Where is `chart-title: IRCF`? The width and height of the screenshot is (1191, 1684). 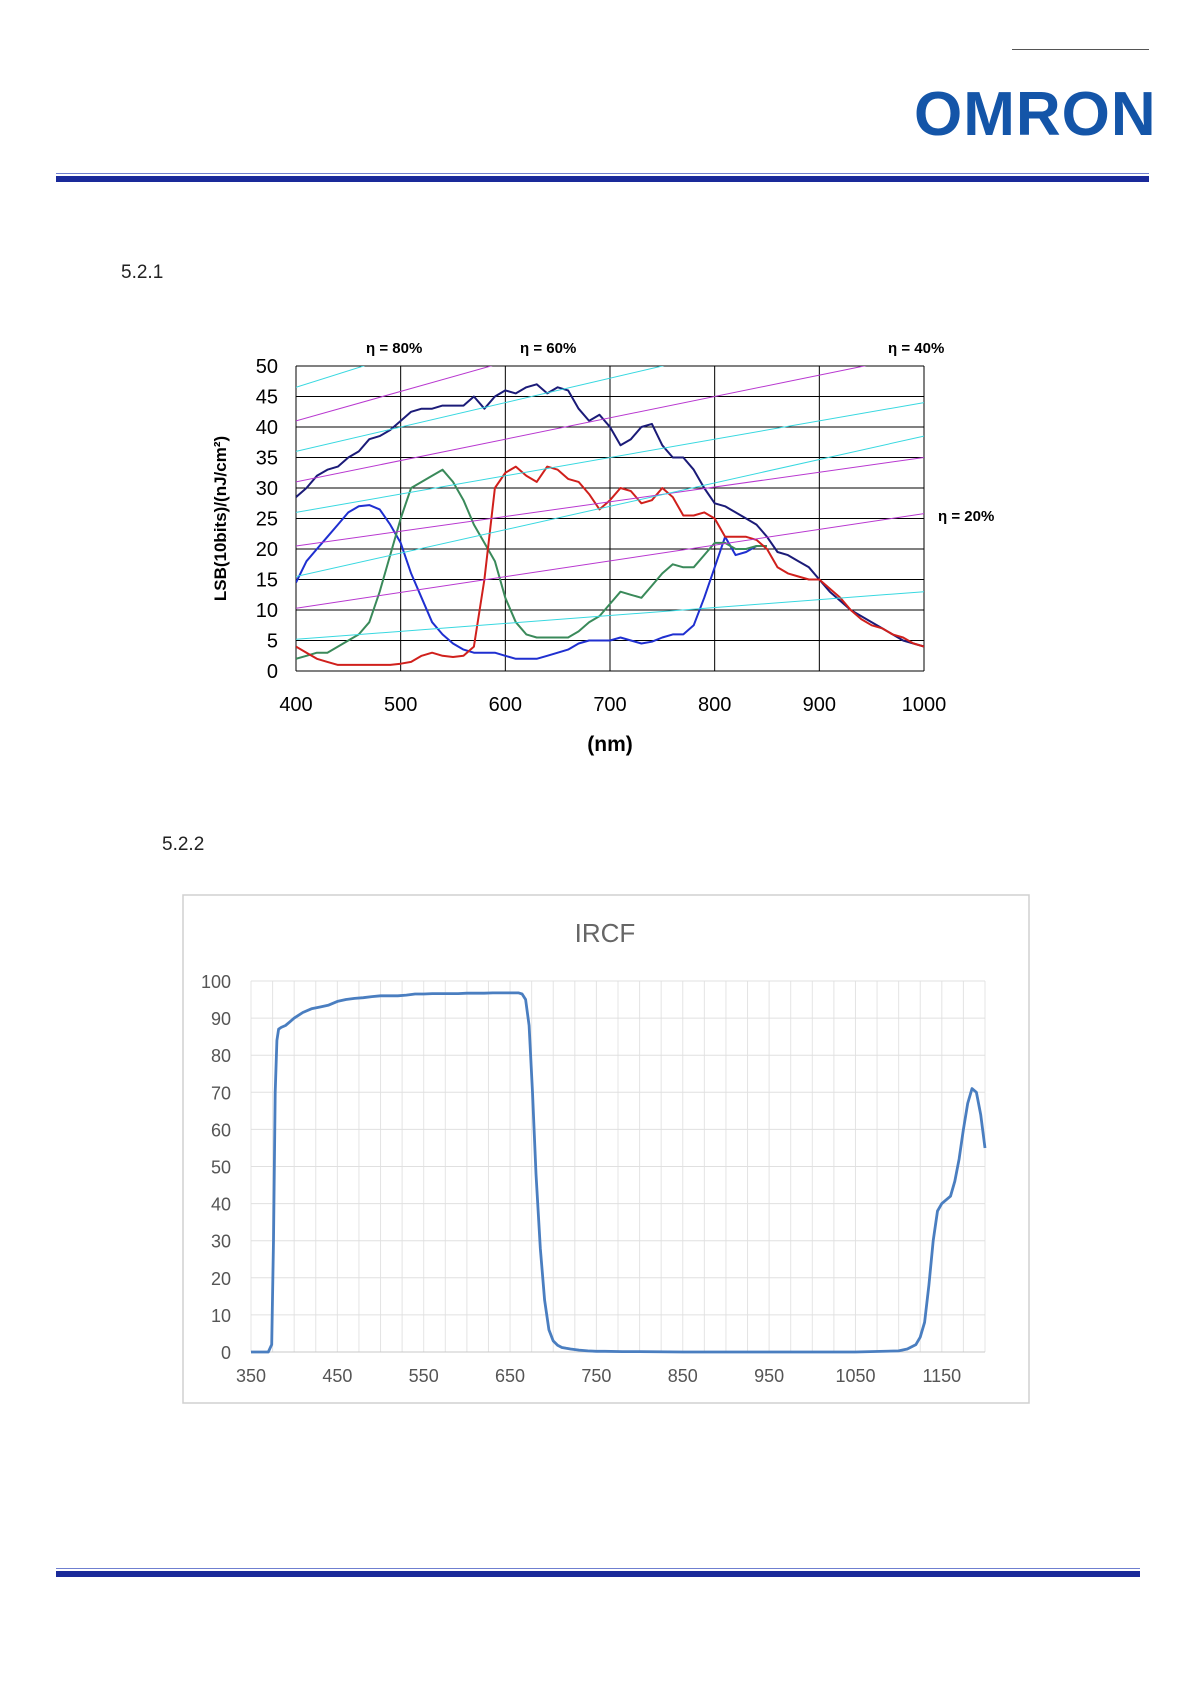
chart-title: IRCF is located at coordinates (605, 933).